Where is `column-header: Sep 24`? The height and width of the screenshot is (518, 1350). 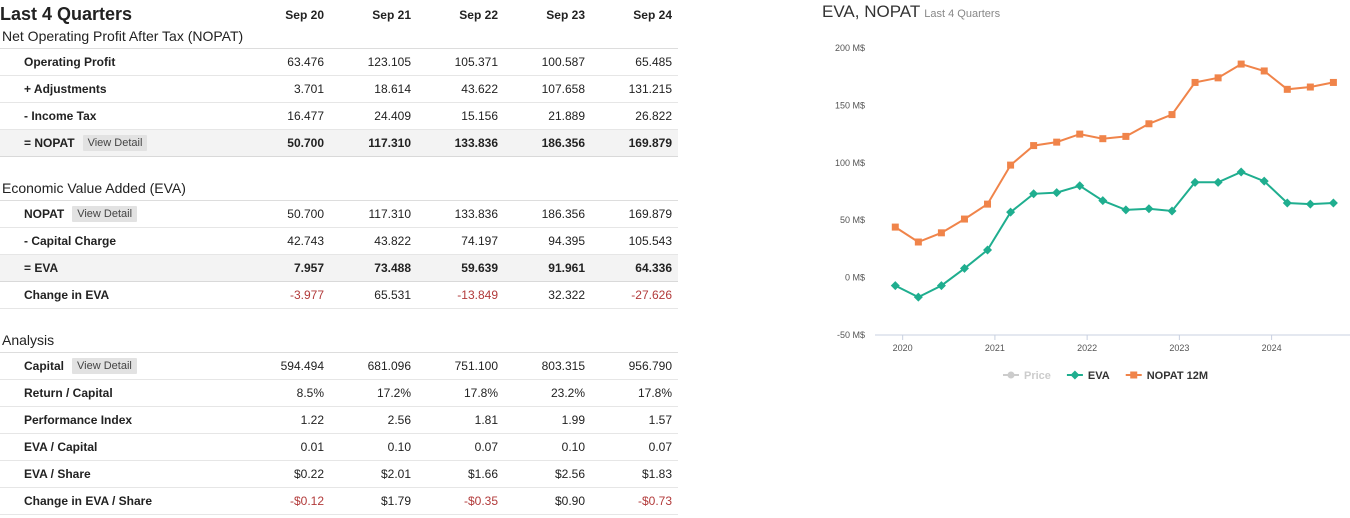
column-header: Sep 24 is located at coordinates (652, 15).